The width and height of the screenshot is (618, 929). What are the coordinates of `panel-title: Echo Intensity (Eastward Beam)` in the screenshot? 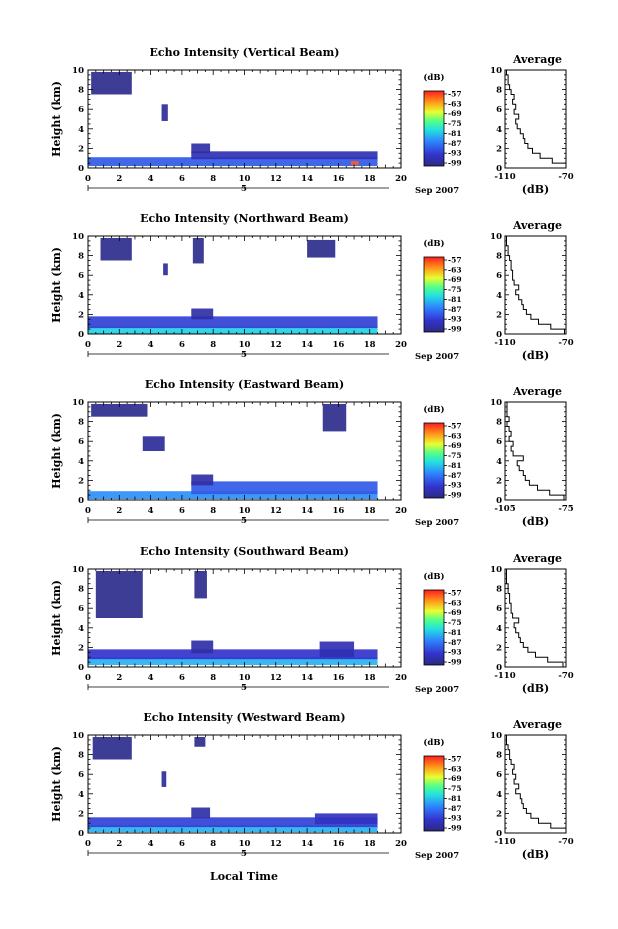 It's located at (244, 384).